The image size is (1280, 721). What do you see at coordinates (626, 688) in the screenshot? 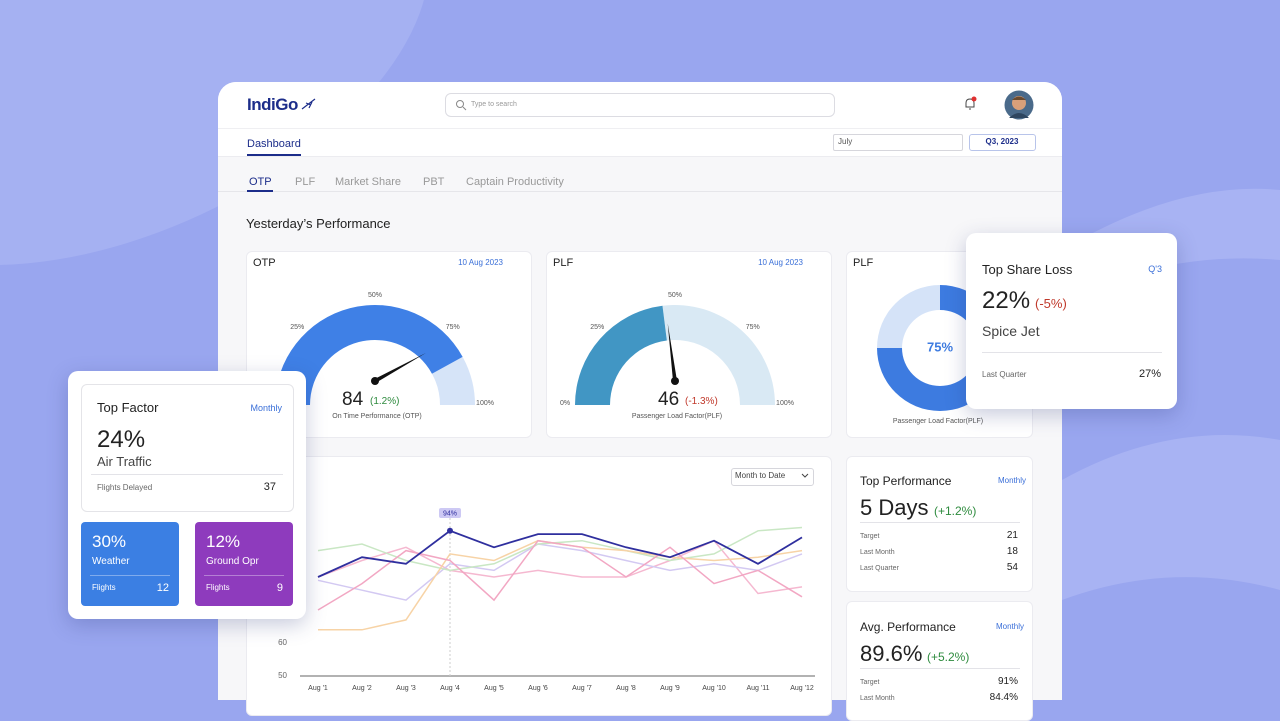
I see `x-tick-label: Aug '8` at bounding box center [626, 688].